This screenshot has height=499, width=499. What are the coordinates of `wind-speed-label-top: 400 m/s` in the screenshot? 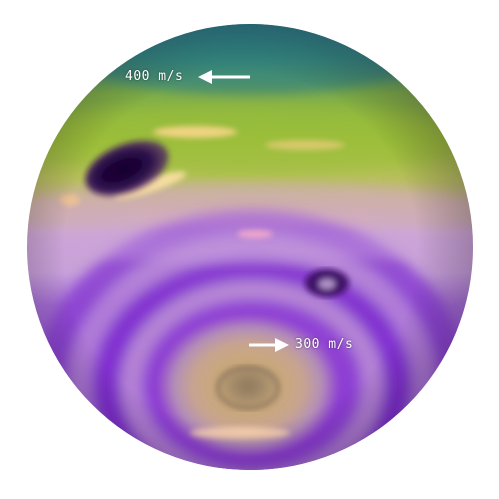 It's located at (154, 76).